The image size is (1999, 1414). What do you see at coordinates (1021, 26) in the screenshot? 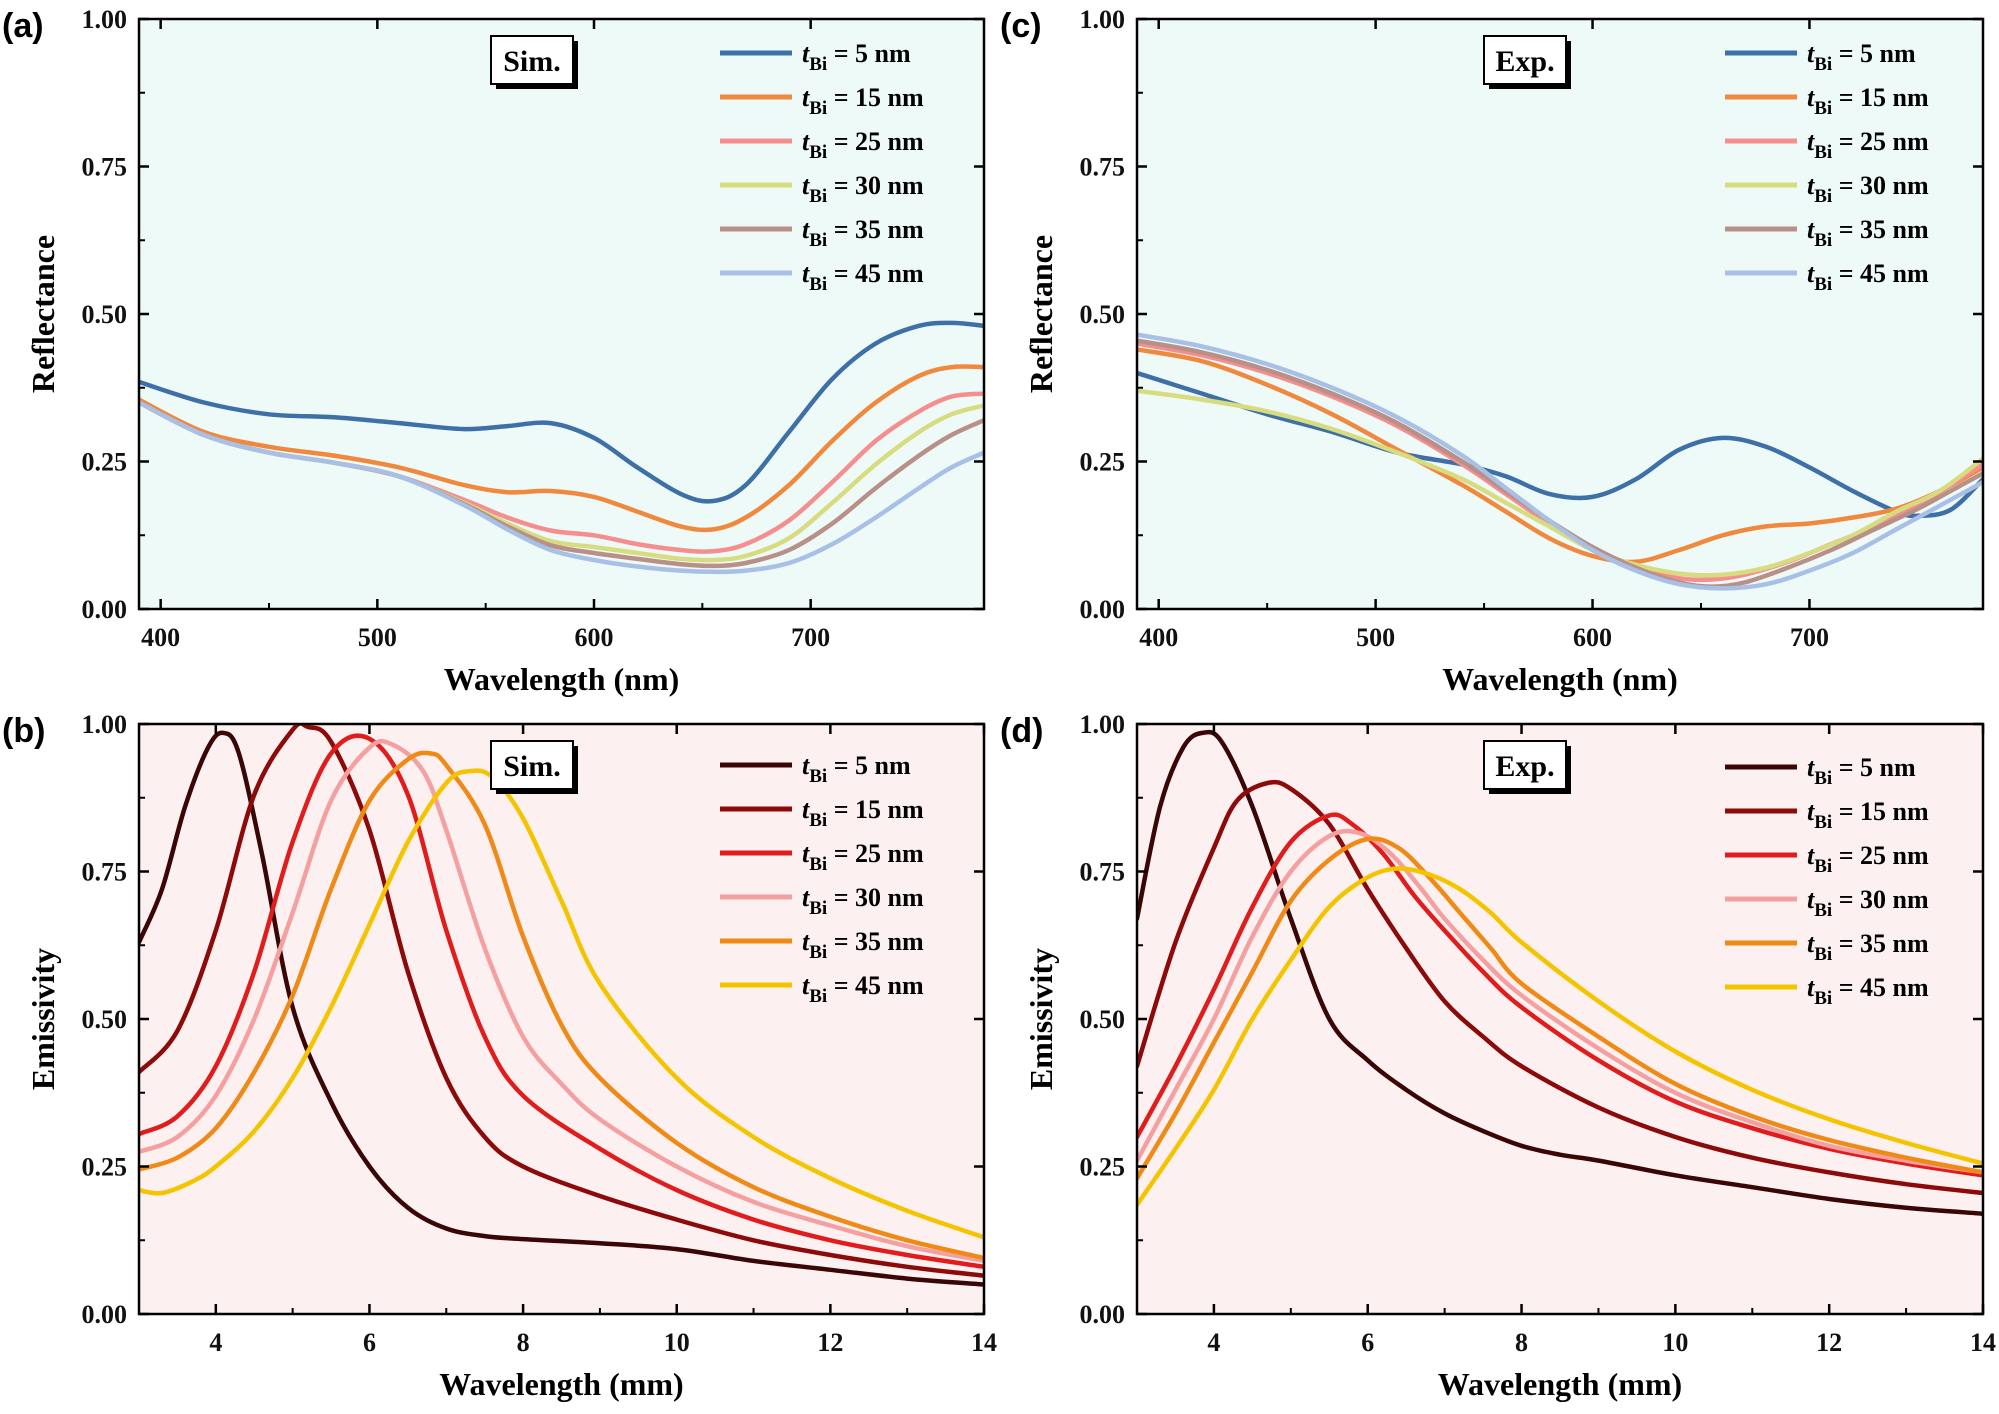
I see `panel-label: (c)` at bounding box center [1021, 26].